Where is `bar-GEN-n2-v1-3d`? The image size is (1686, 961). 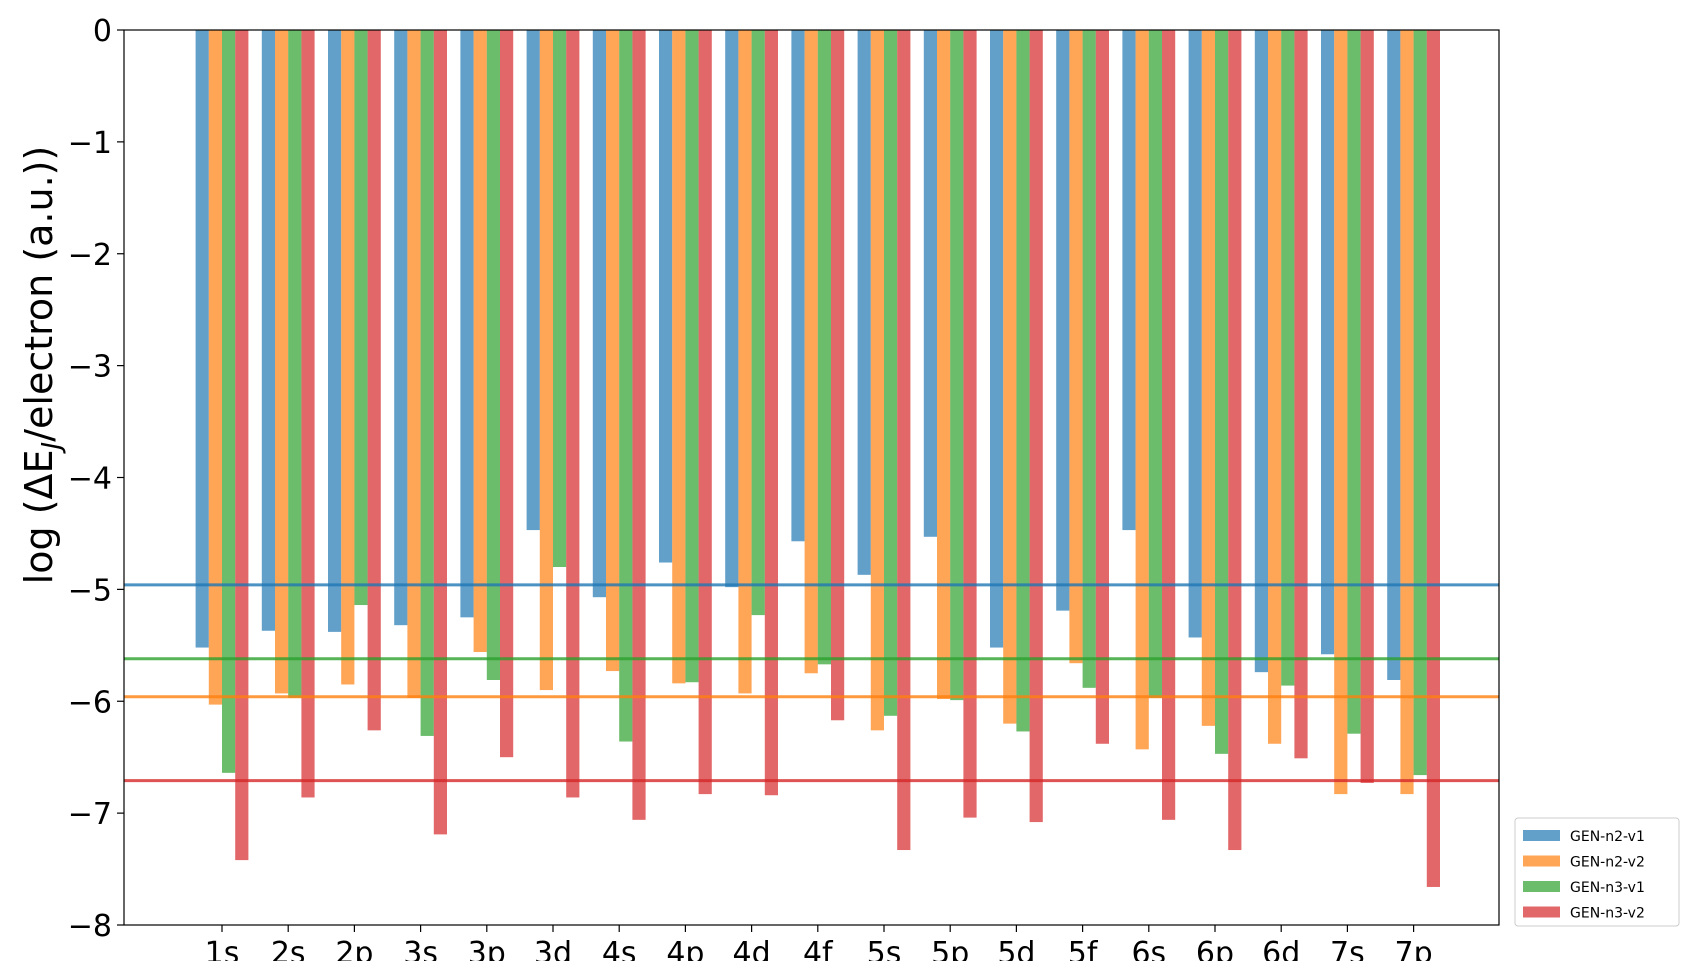 bar-GEN-n2-v1-3d is located at coordinates (533, 280).